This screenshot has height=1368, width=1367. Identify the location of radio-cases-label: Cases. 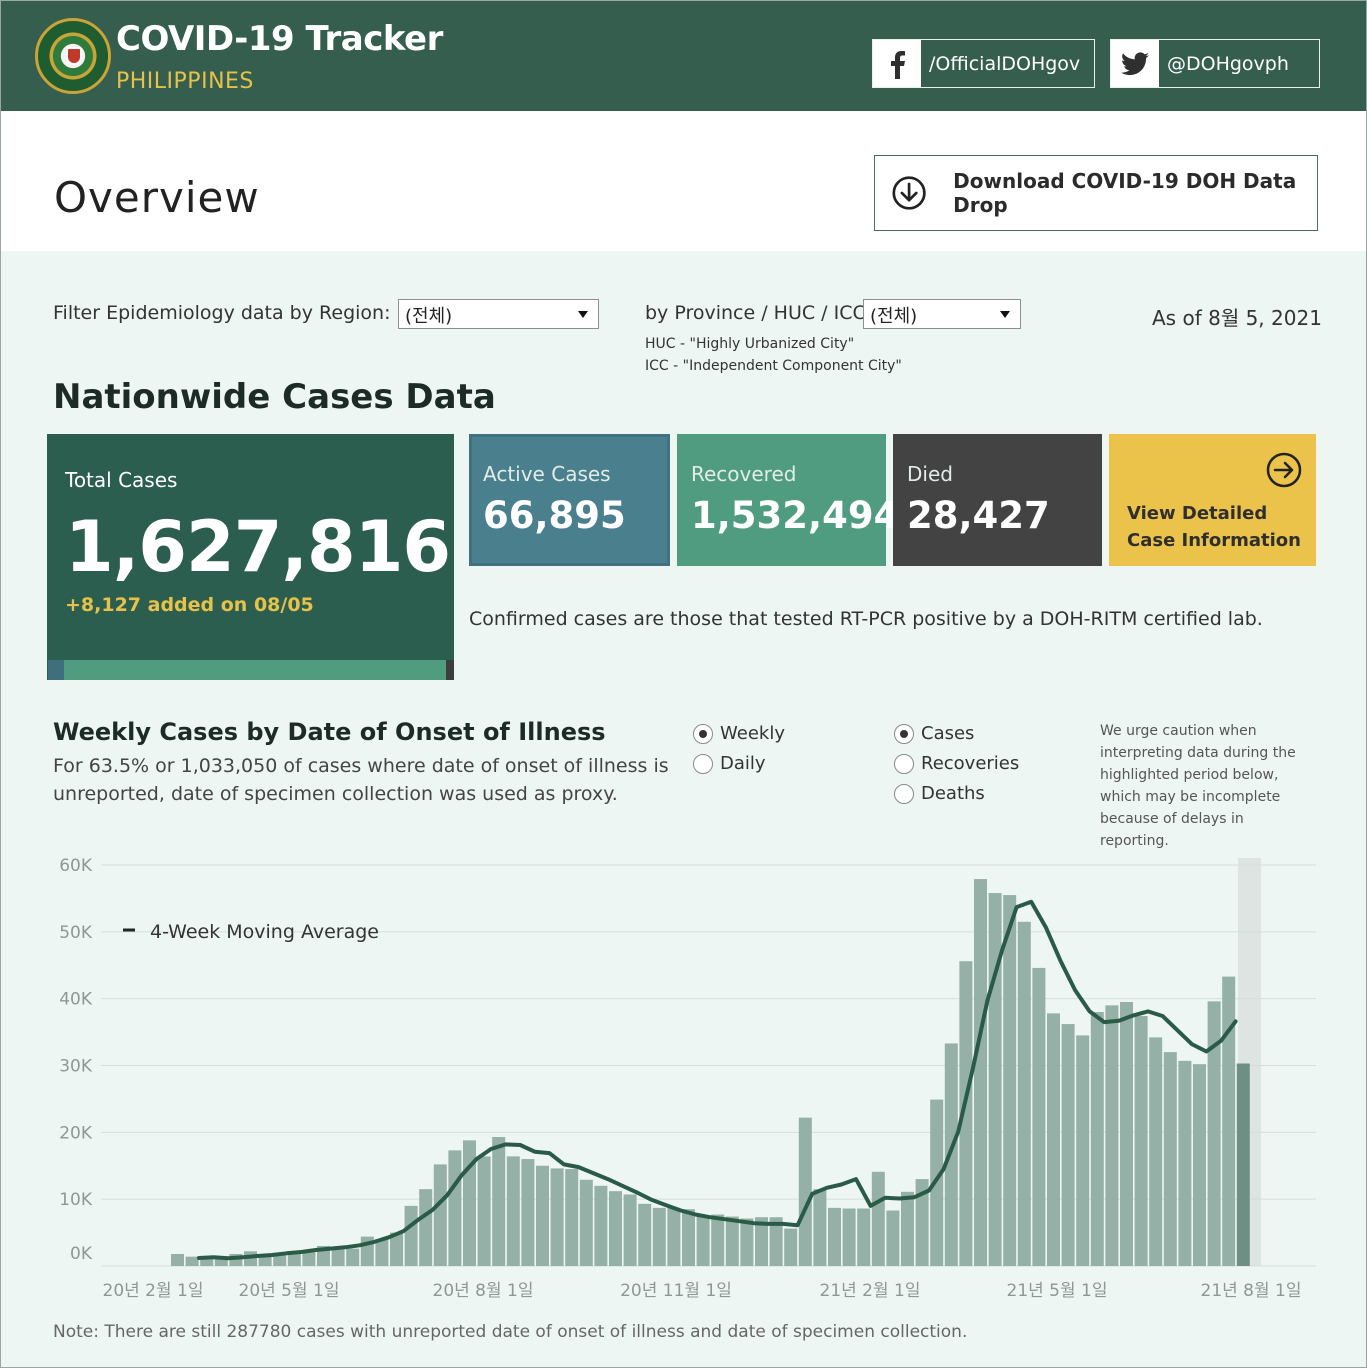
(948, 733).